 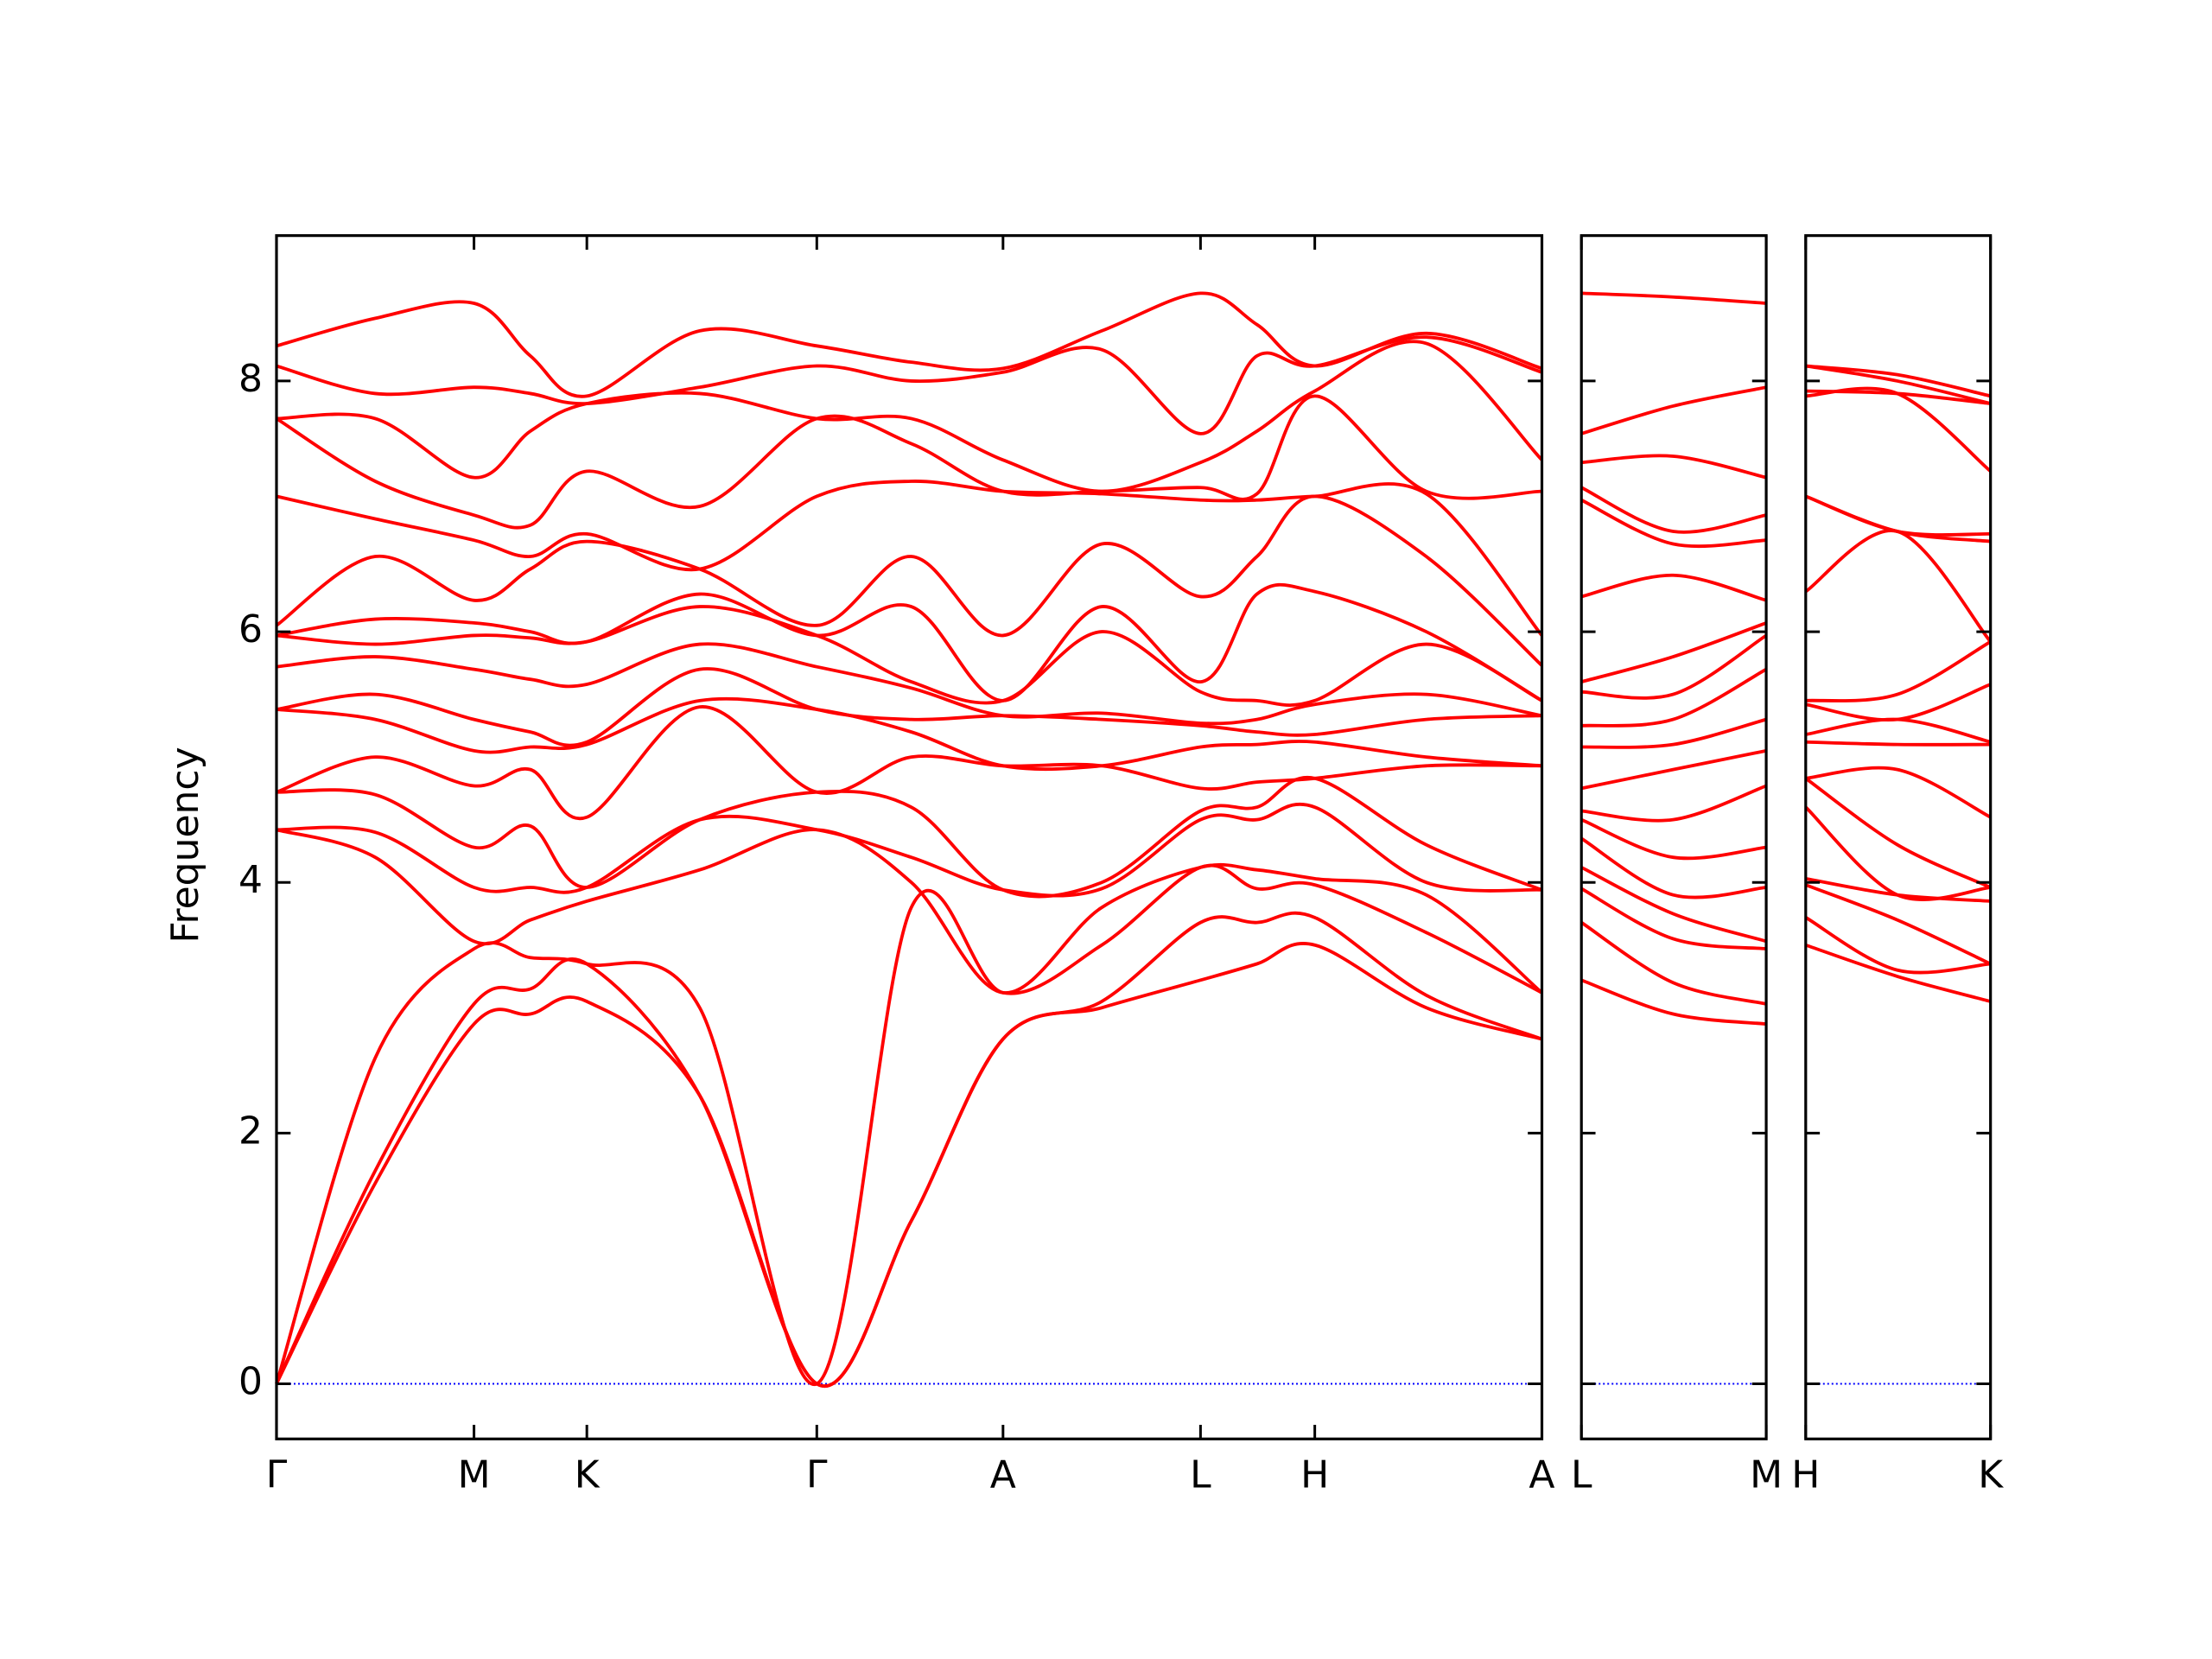 I want to click on y-tick-label: 0, so click(x=250, y=1381).